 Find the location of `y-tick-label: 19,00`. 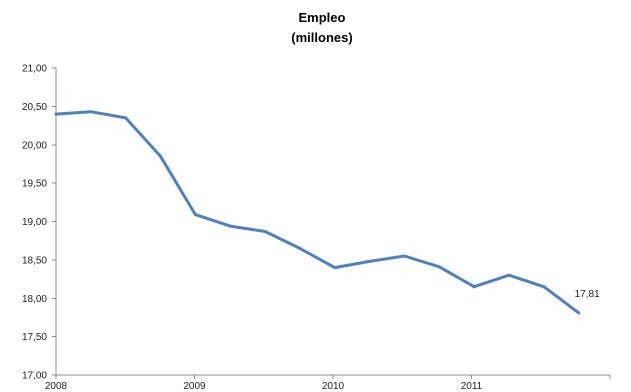

y-tick-label: 19,00 is located at coordinates (34, 222).